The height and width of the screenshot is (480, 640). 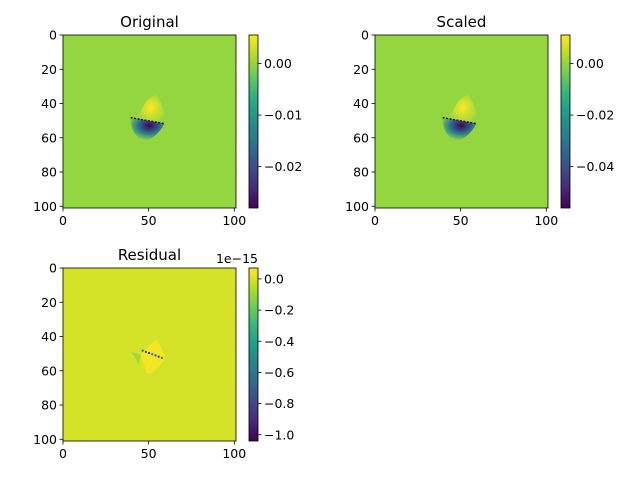 I want to click on panel-title: Residual, so click(x=149, y=255).